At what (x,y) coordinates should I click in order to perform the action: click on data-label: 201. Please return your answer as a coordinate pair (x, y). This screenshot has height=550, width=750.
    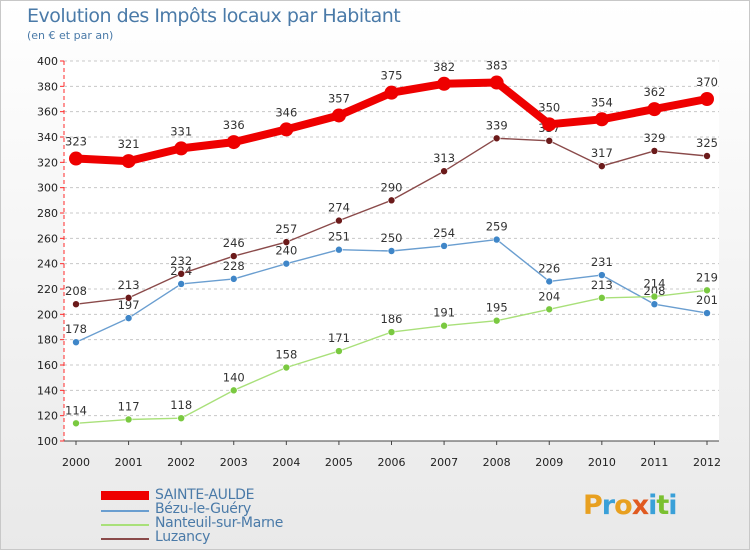
    Looking at the image, I should click on (707, 300).